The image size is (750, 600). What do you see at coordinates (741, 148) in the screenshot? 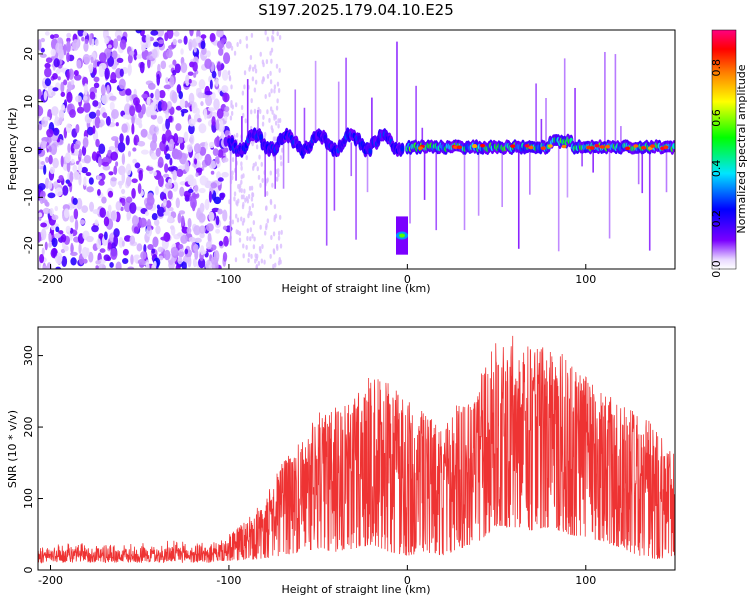
I see `colorbar-label: Normalized spectral amplitude` at bounding box center [741, 148].